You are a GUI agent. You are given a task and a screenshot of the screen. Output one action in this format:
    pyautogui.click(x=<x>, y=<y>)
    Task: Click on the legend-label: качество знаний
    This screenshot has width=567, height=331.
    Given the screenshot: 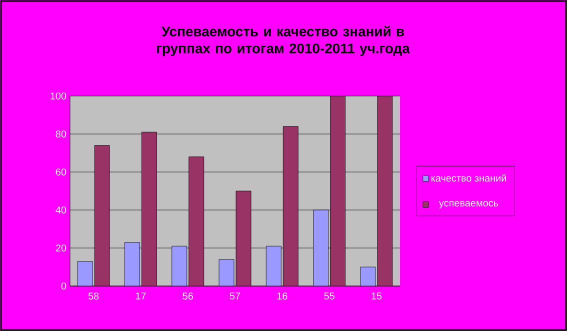 What is the action you would take?
    pyautogui.click(x=468, y=178)
    